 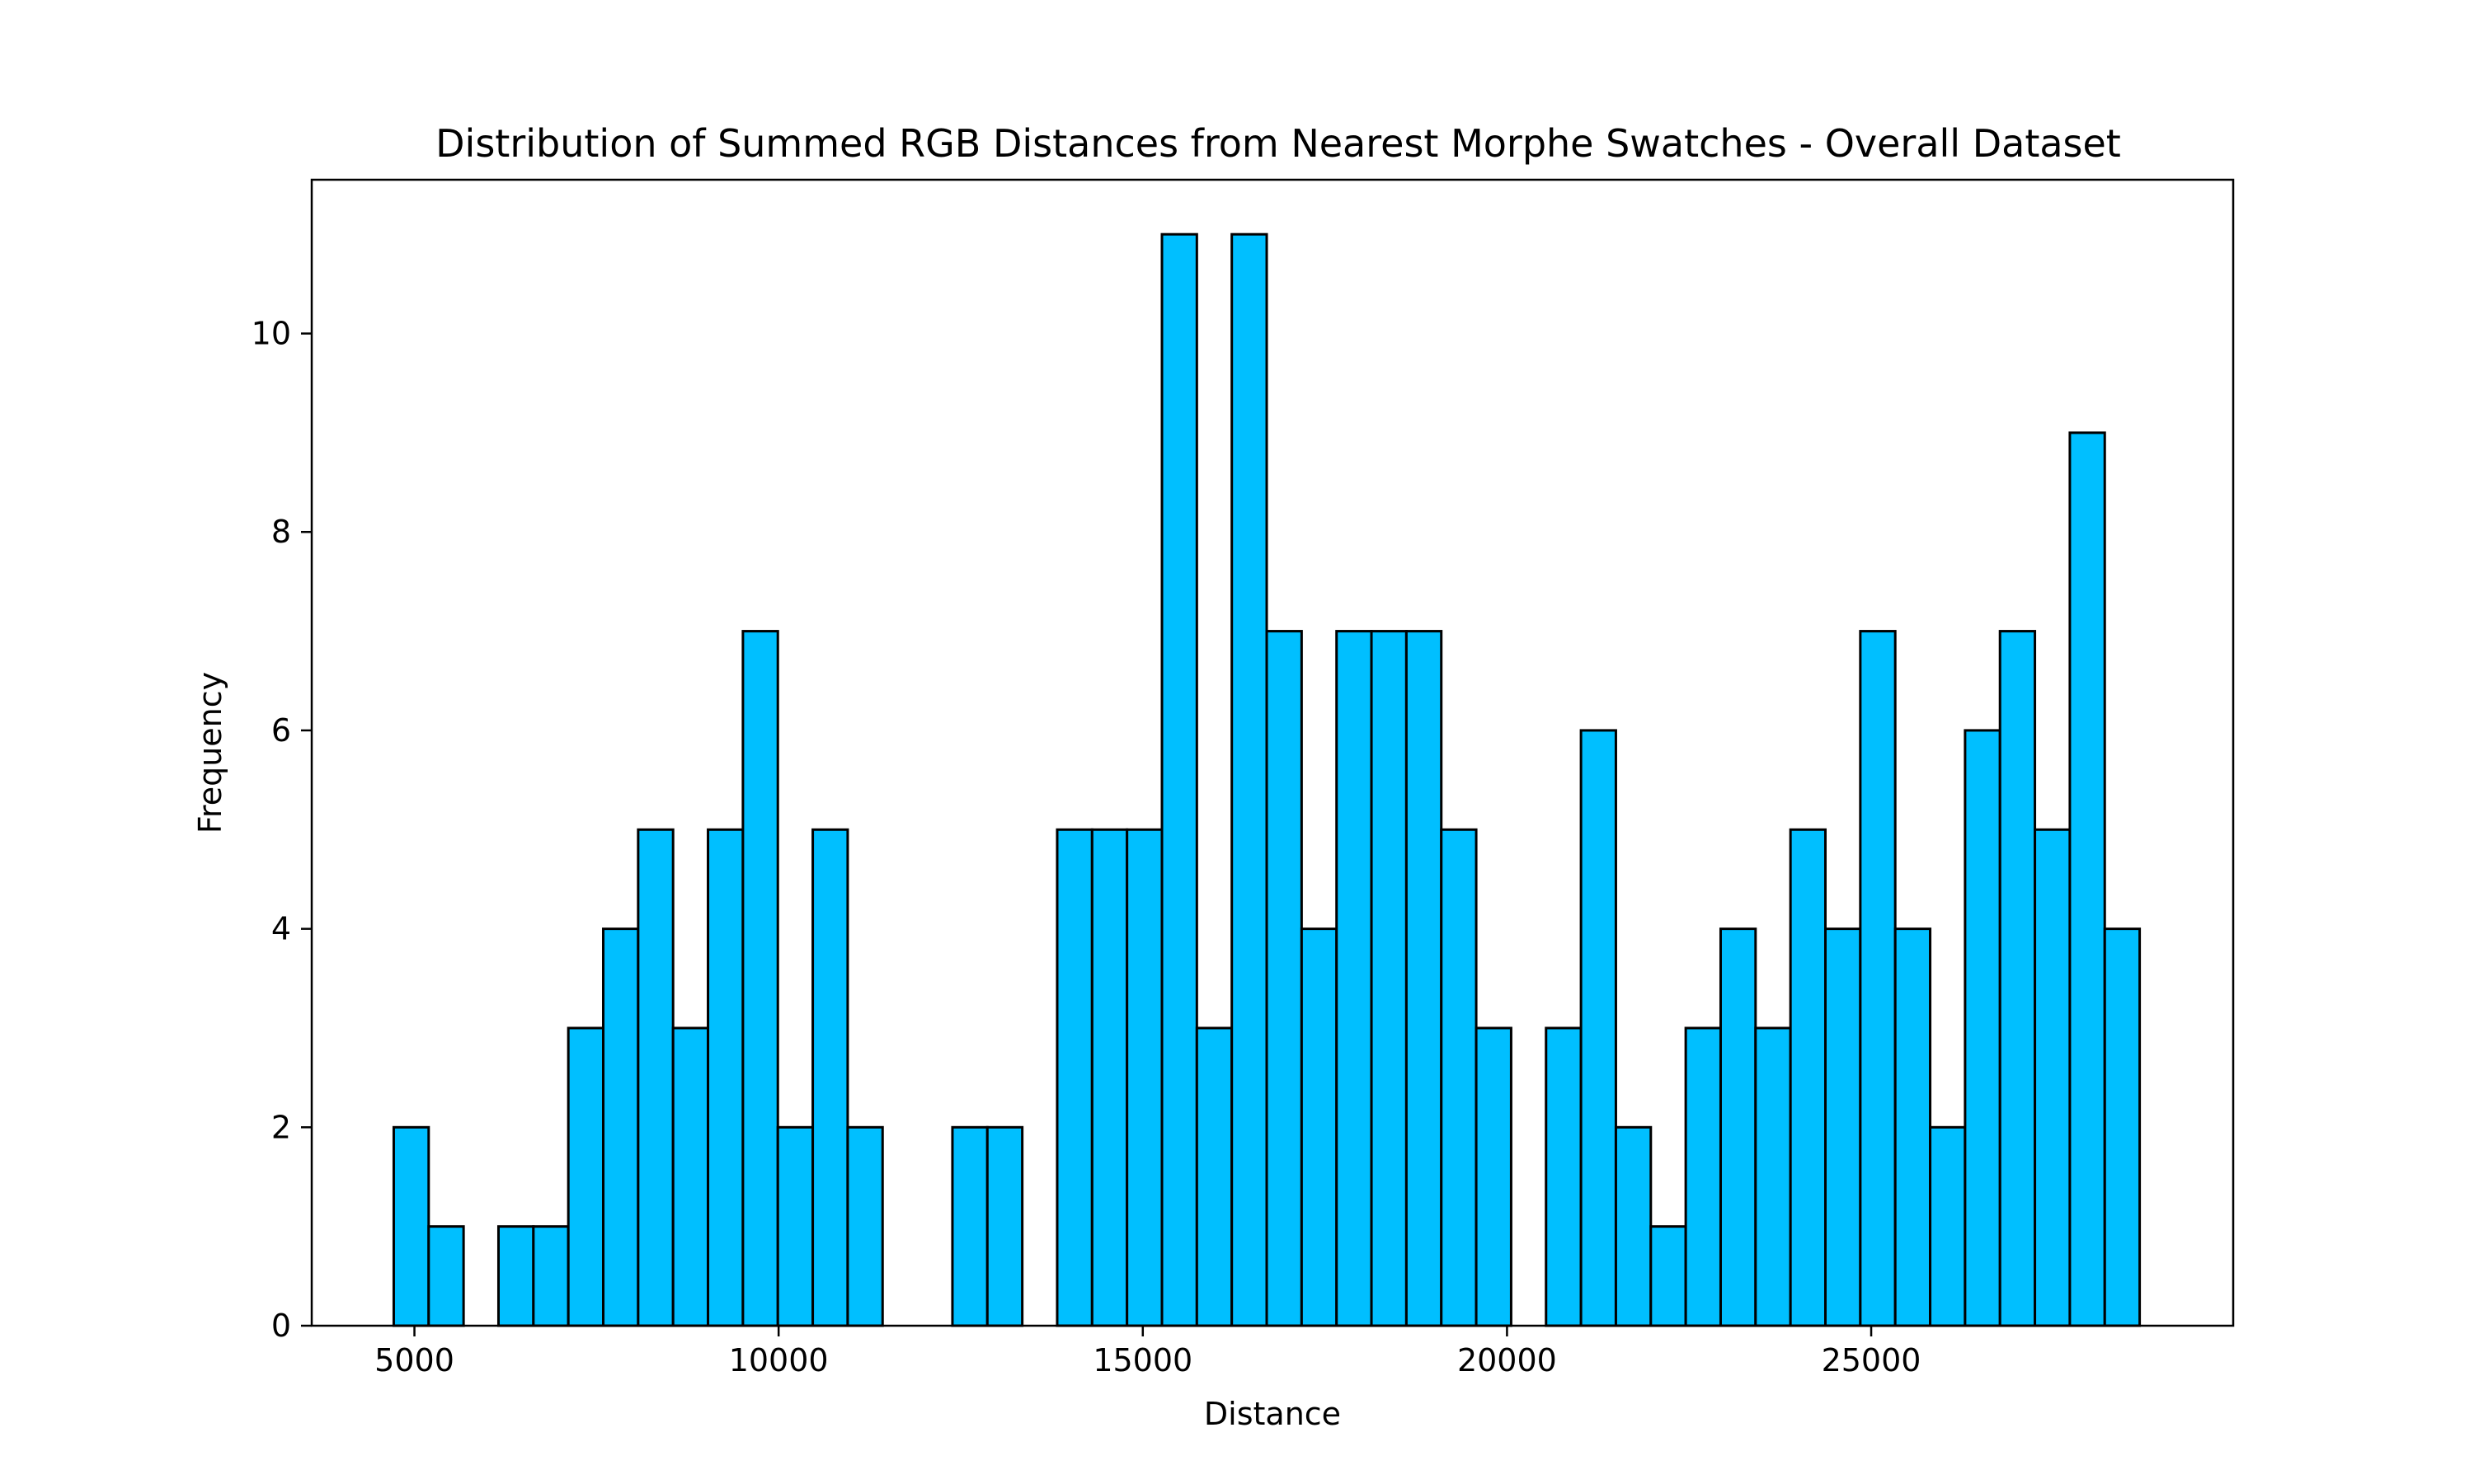 I want to click on y-axis-label: Frequency, so click(x=210, y=753).